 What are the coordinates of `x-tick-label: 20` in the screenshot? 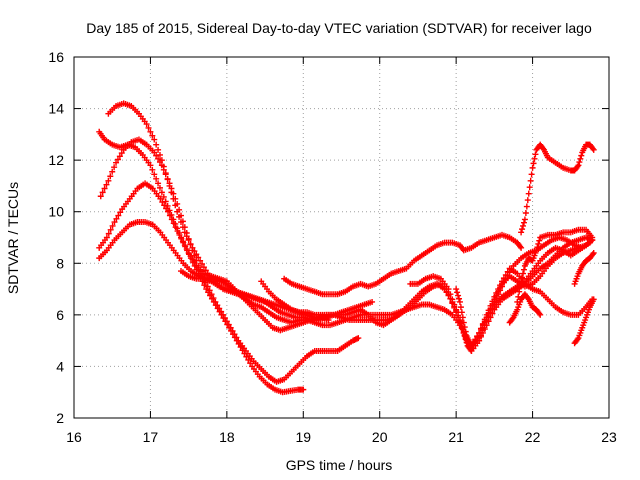 It's located at (380, 437).